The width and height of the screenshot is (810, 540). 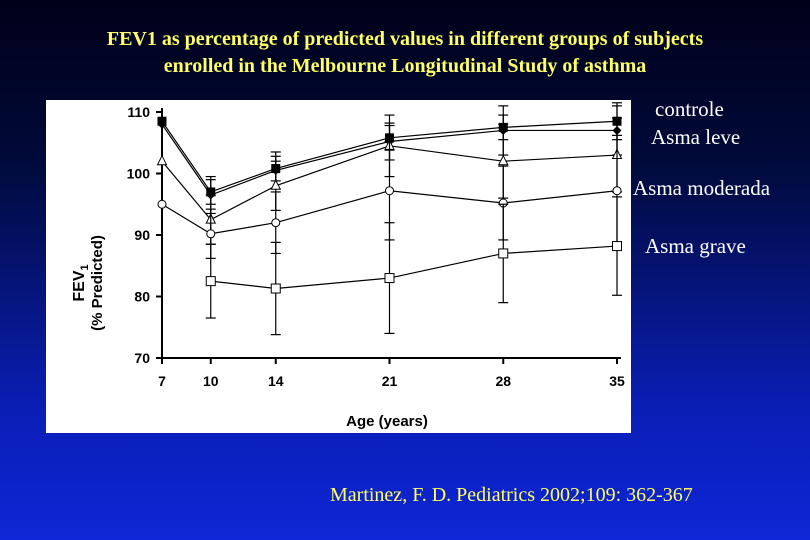 I want to click on y-axis-label-main: FEV, so click(x=79, y=285).